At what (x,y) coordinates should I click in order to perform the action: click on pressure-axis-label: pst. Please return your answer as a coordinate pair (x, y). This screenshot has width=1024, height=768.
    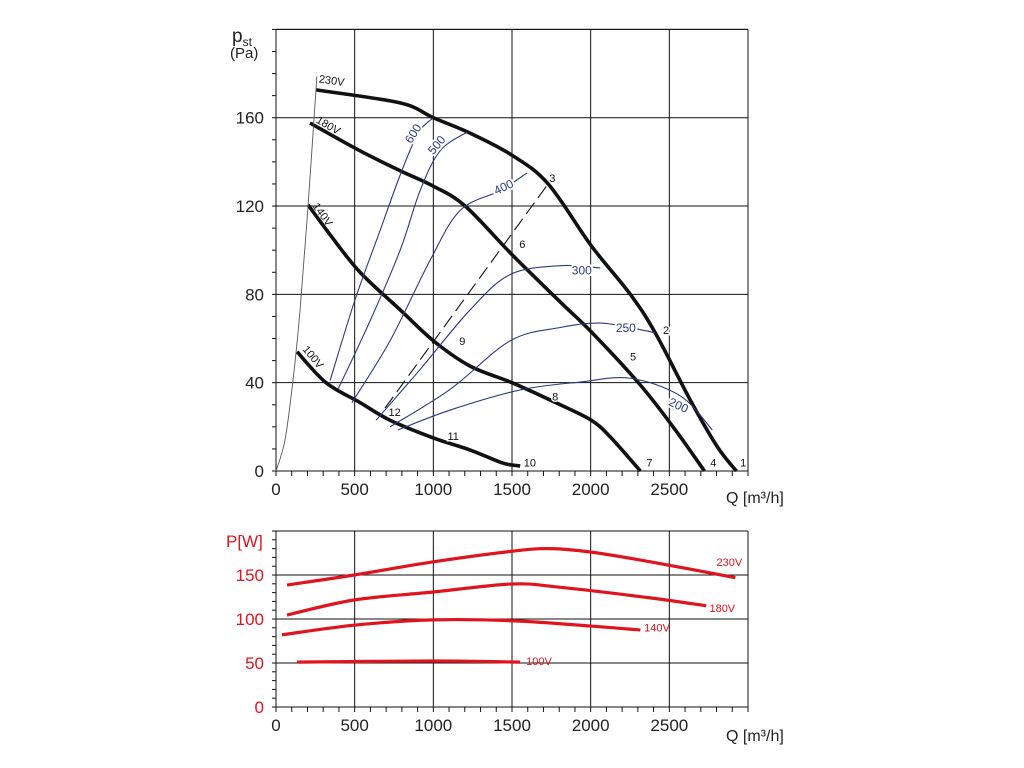
    Looking at the image, I should click on (242, 37).